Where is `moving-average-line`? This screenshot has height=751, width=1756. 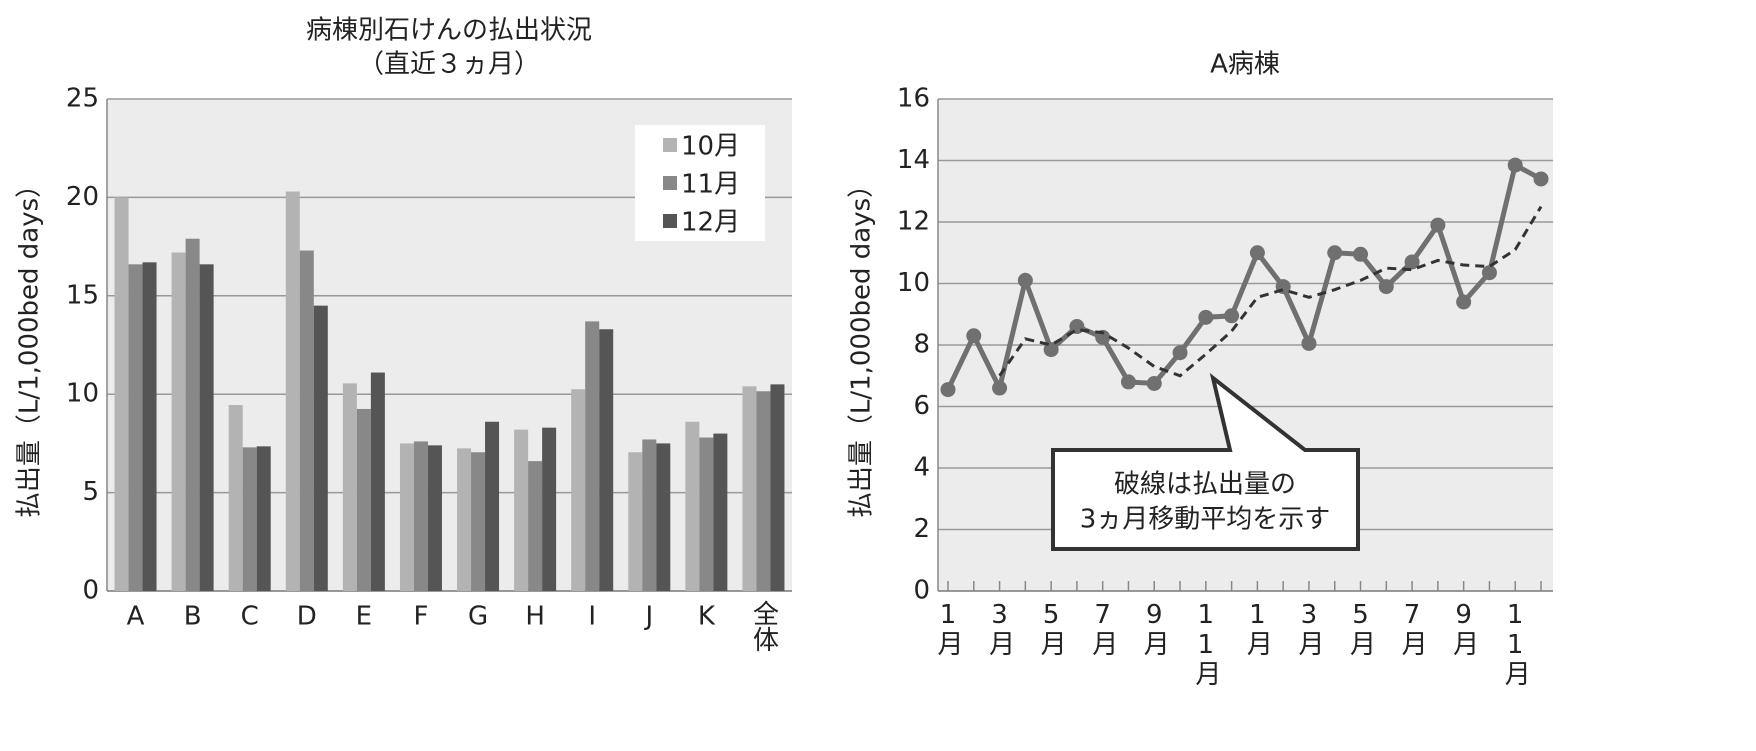
moving-average-line is located at coordinates (1270, 291).